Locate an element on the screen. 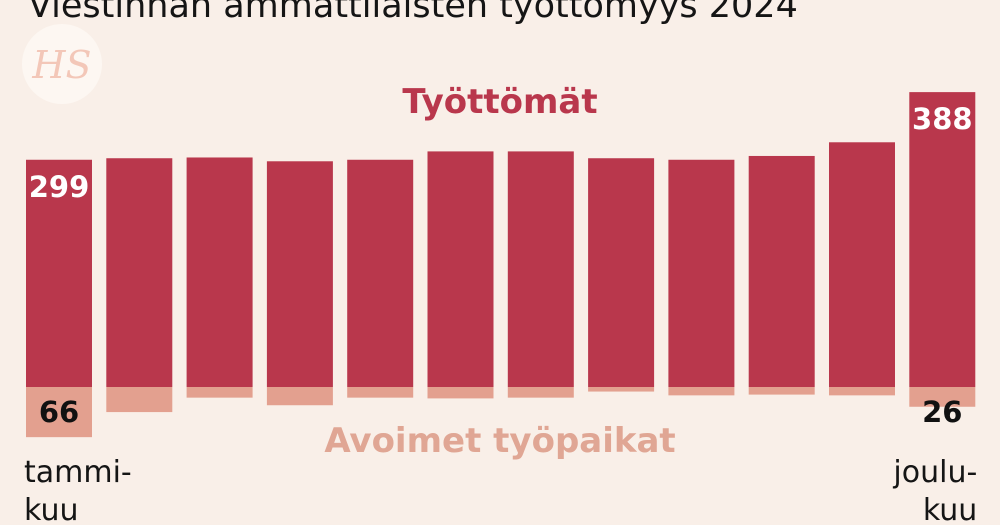  bar-avoimet-heinäkuu is located at coordinates (540, 392).